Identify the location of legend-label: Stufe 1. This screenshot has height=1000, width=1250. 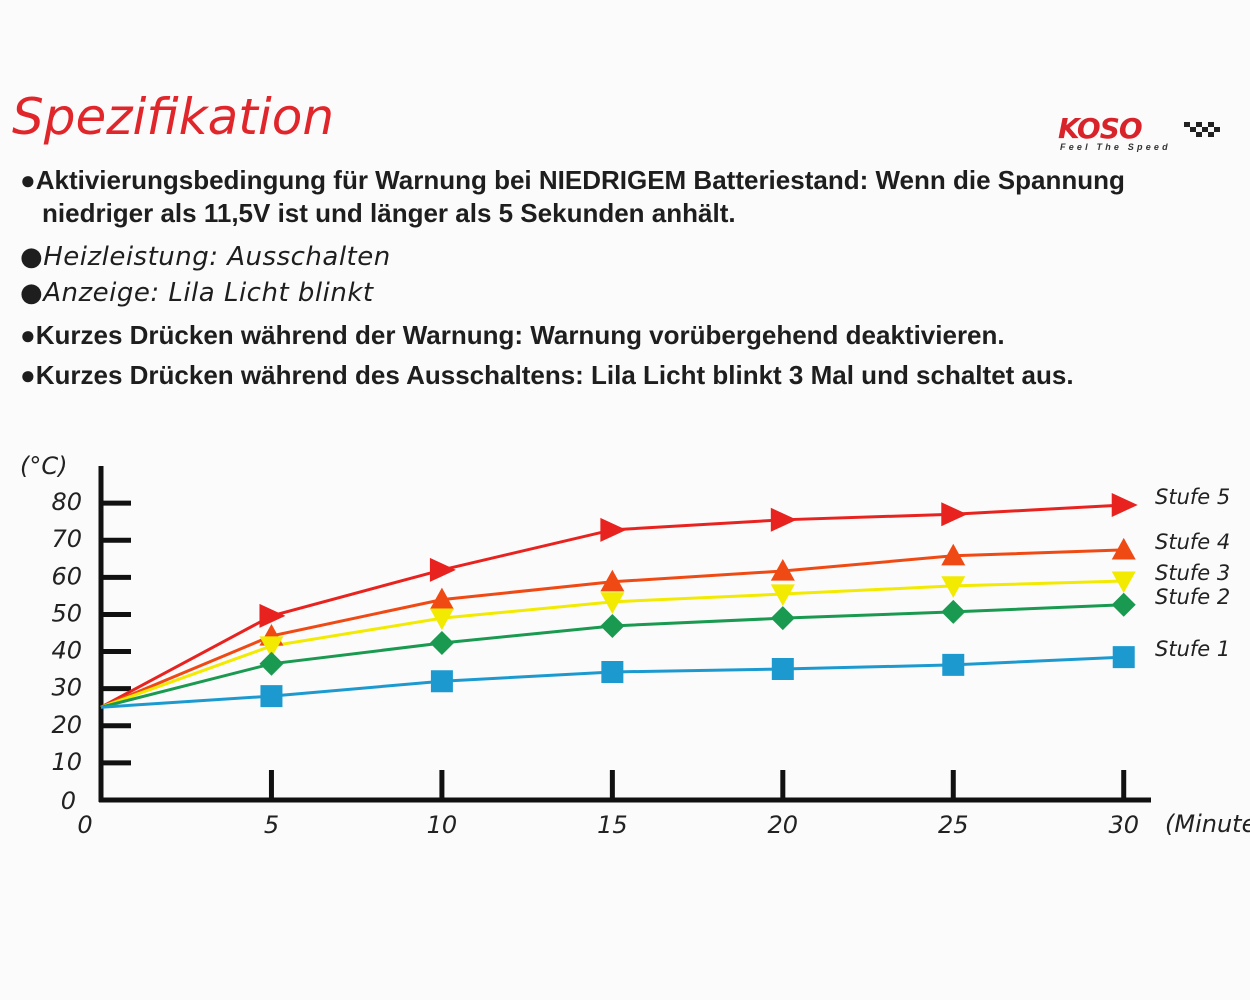
(1192, 649).